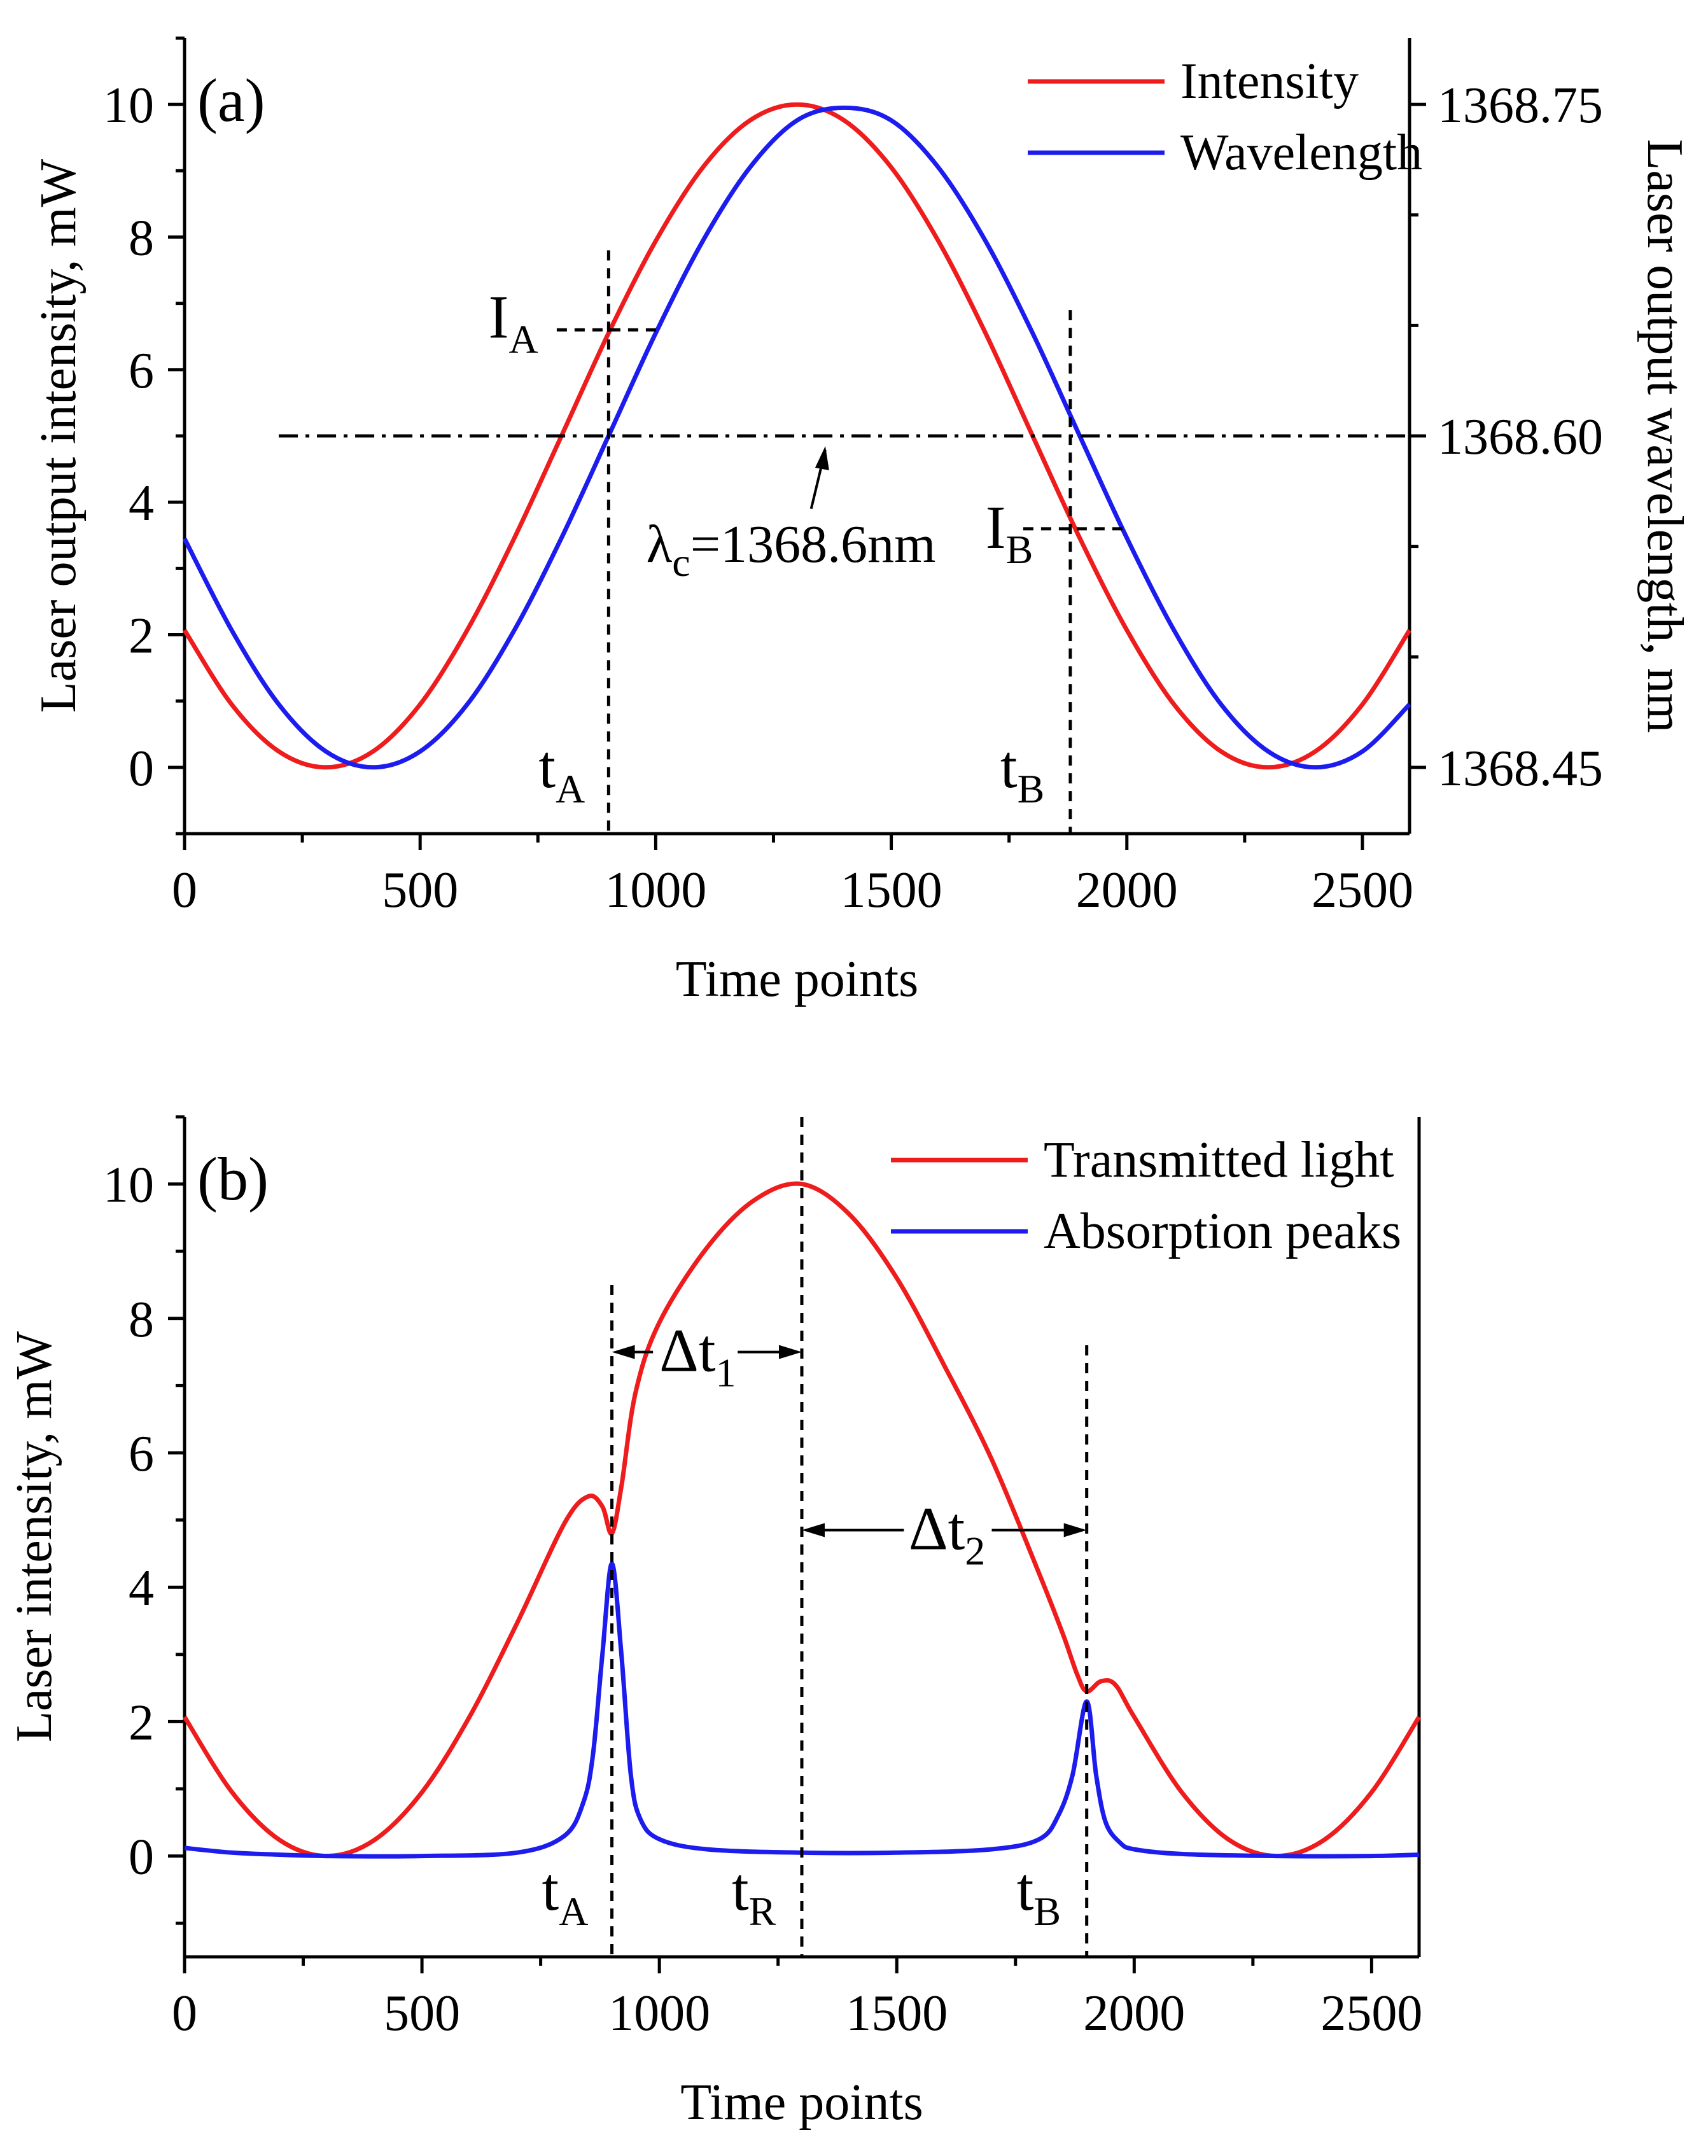  I want to click on dt1-arrowhead-right, so click(790, 1352).